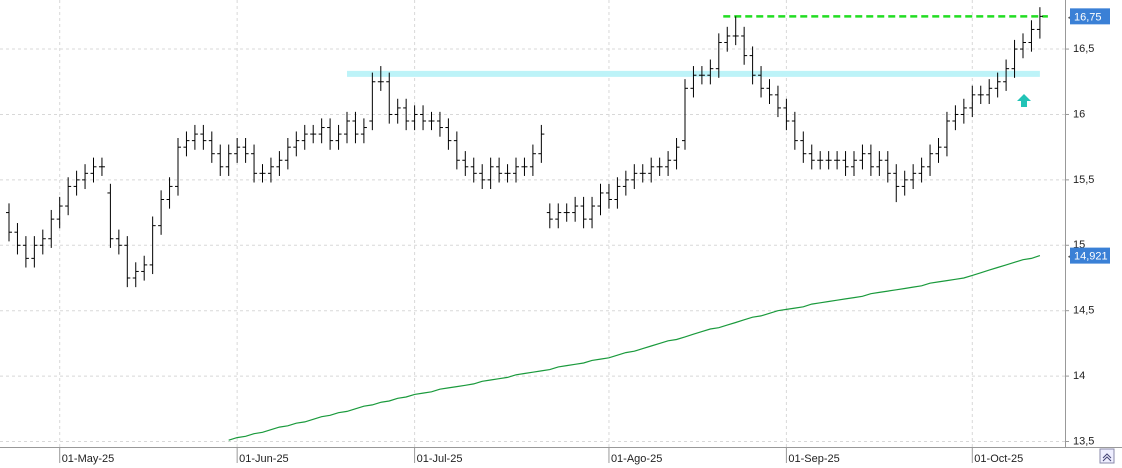  What do you see at coordinates (1083, 49) in the screenshot?
I see `y-tick-label: 16,5` at bounding box center [1083, 49].